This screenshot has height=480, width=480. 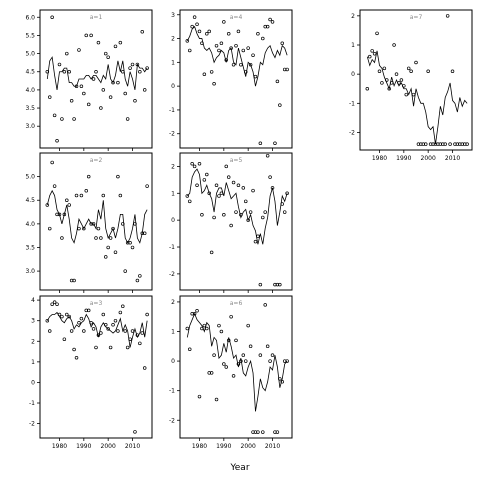 I want to click on y-tick-label: 3, so click(x=33, y=321).